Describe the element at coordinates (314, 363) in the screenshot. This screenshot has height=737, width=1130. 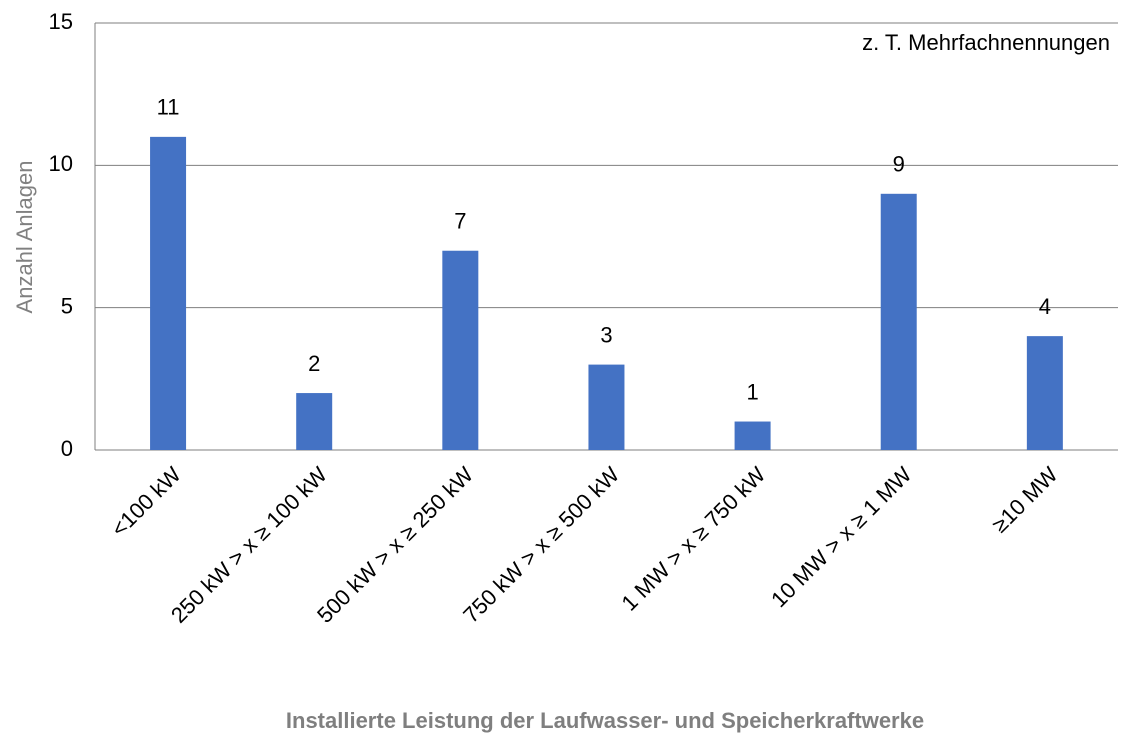
I see `data-label: 2` at that location.